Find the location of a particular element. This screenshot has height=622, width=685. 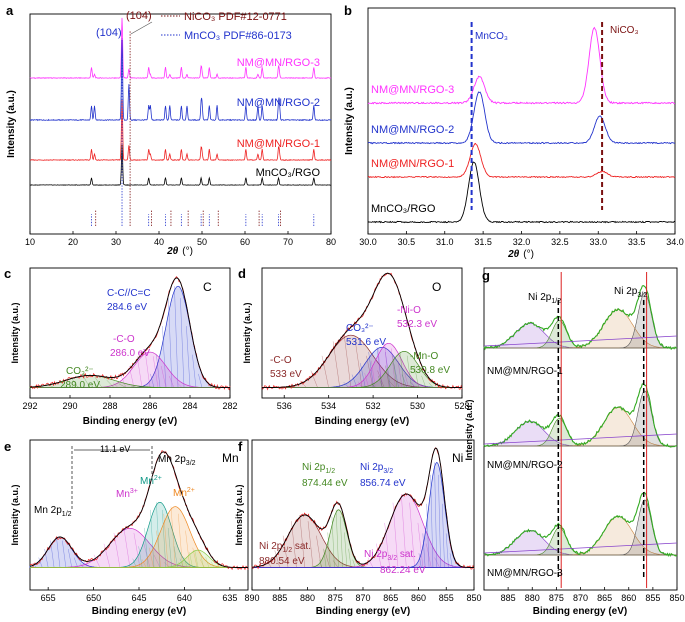

panel-f-p12sat-sub: 1/2 is located at coordinates (287, 550).